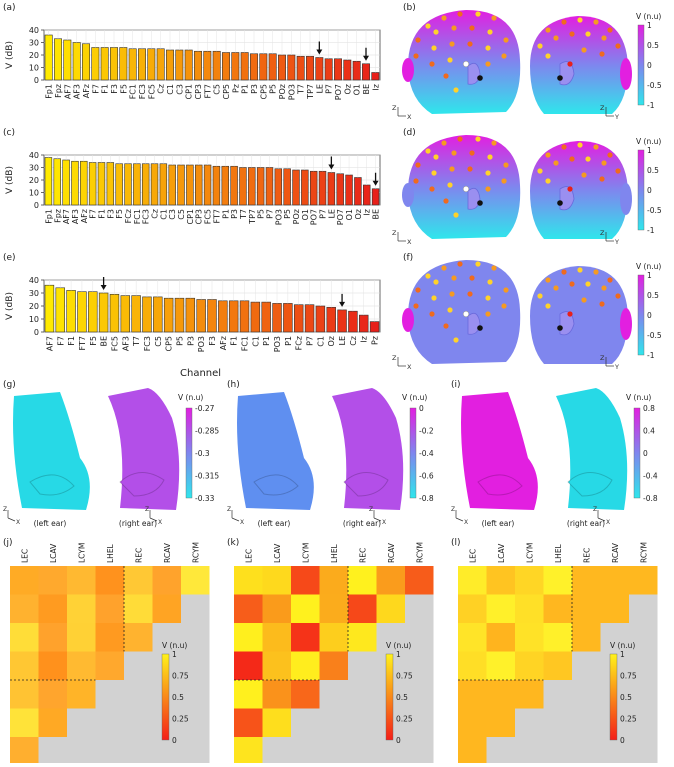  Describe the element at coordinates (409, 133) in the screenshot. I see `panel-label-d: (d)` at that location.